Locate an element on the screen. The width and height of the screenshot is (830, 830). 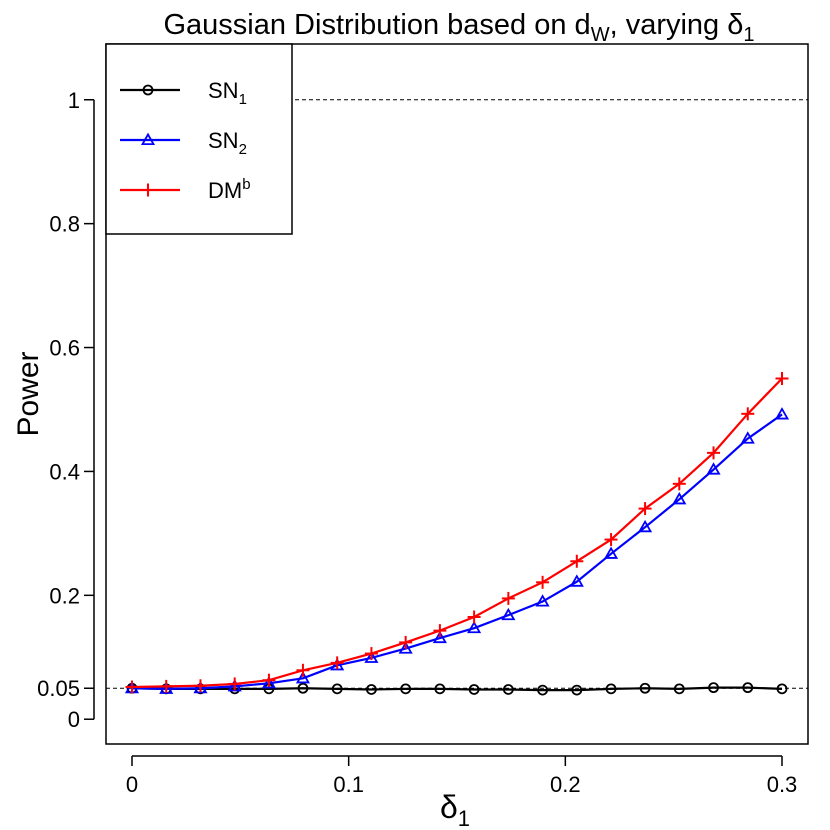
x-axis-title: δ1 is located at coordinates (455, 809).